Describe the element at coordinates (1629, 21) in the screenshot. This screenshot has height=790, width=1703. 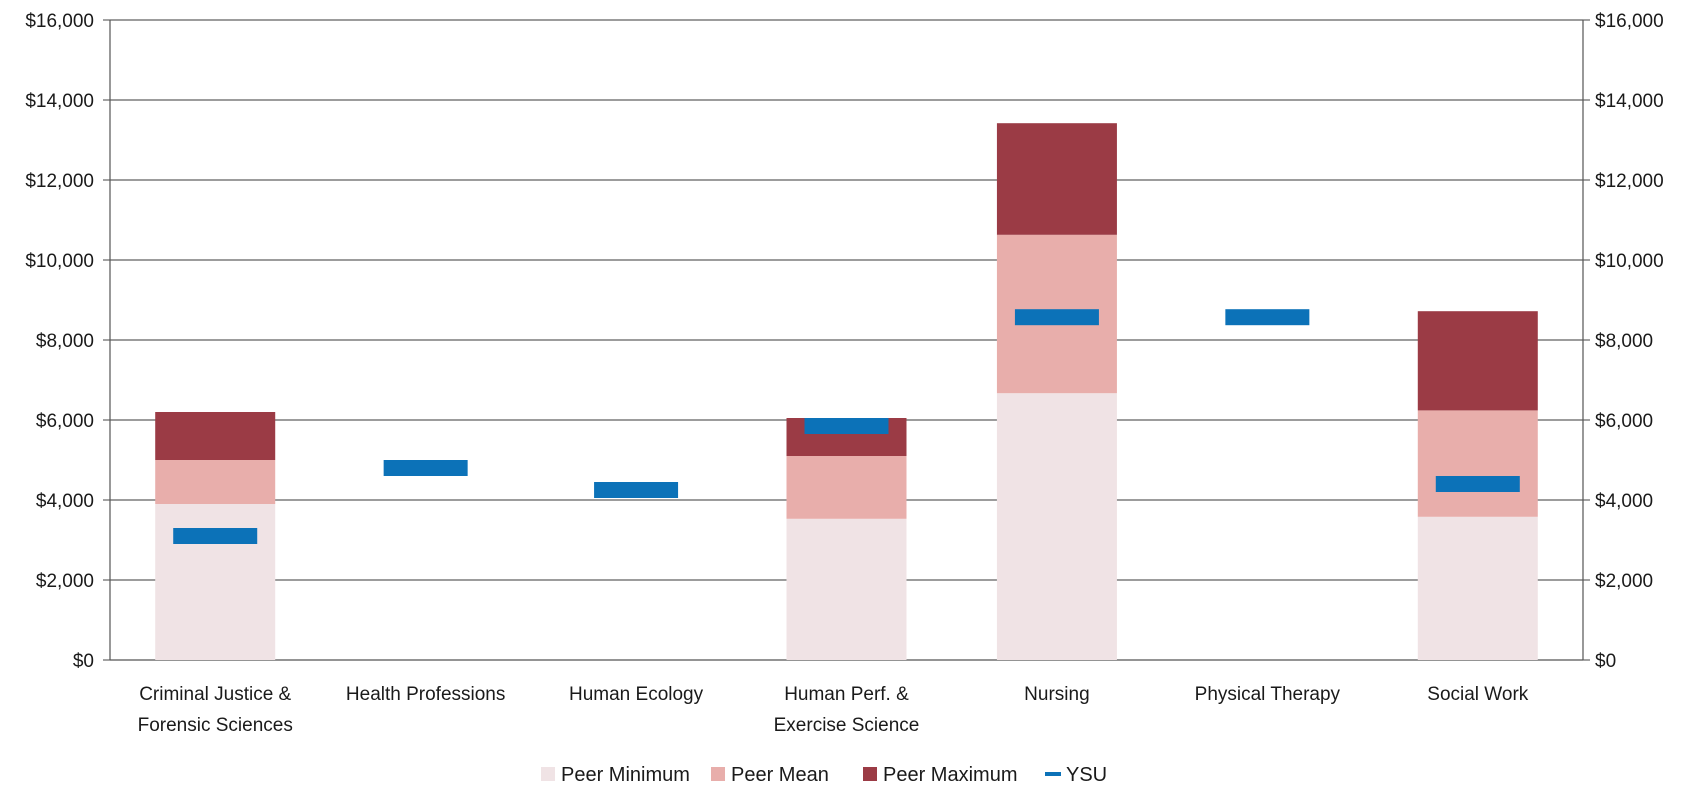
I see `y-tick-label-right: $16,000` at that location.